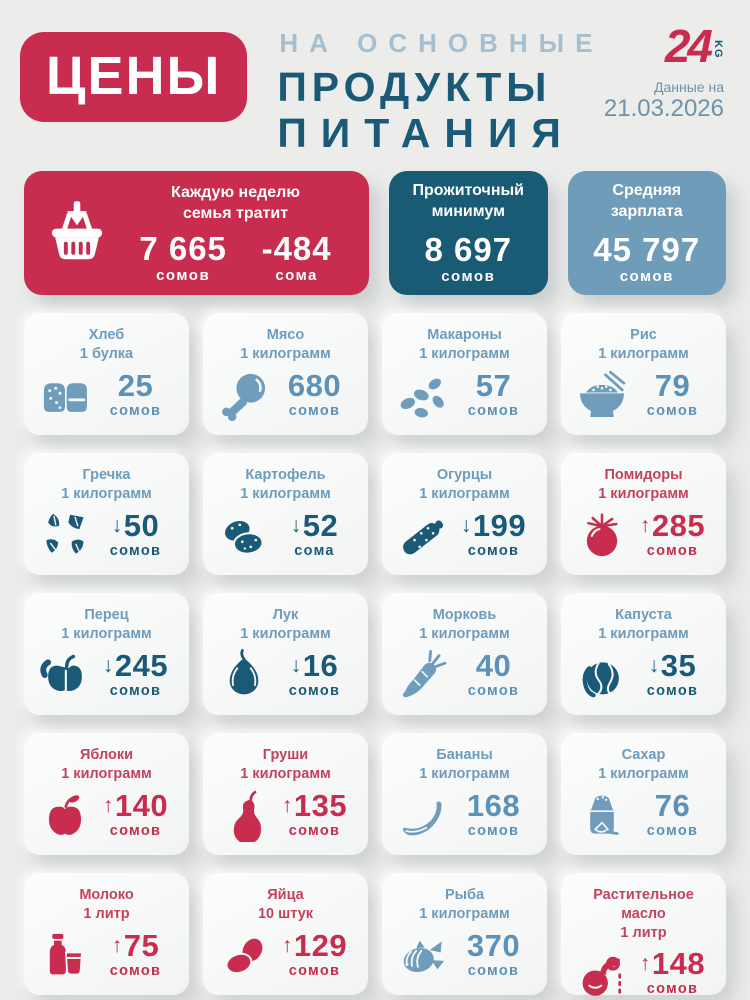 The image size is (750, 1000). What do you see at coordinates (135, 534) in the screenshot?
I see `product-price: ↓ 50 сомов` at bounding box center [135, 534].